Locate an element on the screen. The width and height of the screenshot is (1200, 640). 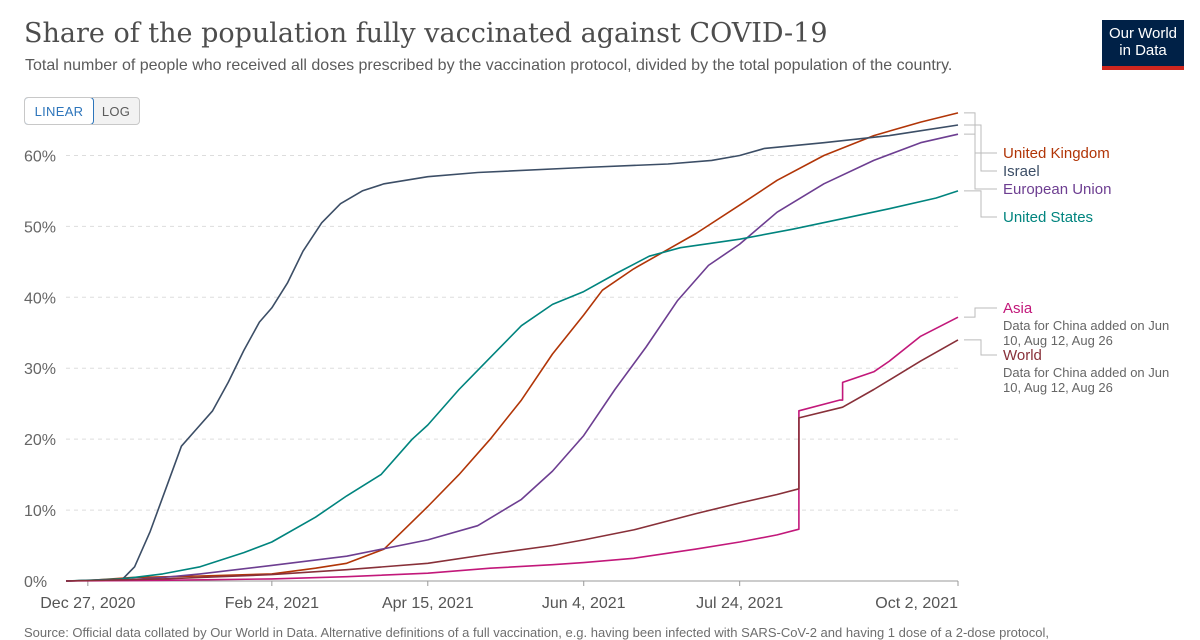
y-tick-label-1: 10% is located at coordinates (40, 511).